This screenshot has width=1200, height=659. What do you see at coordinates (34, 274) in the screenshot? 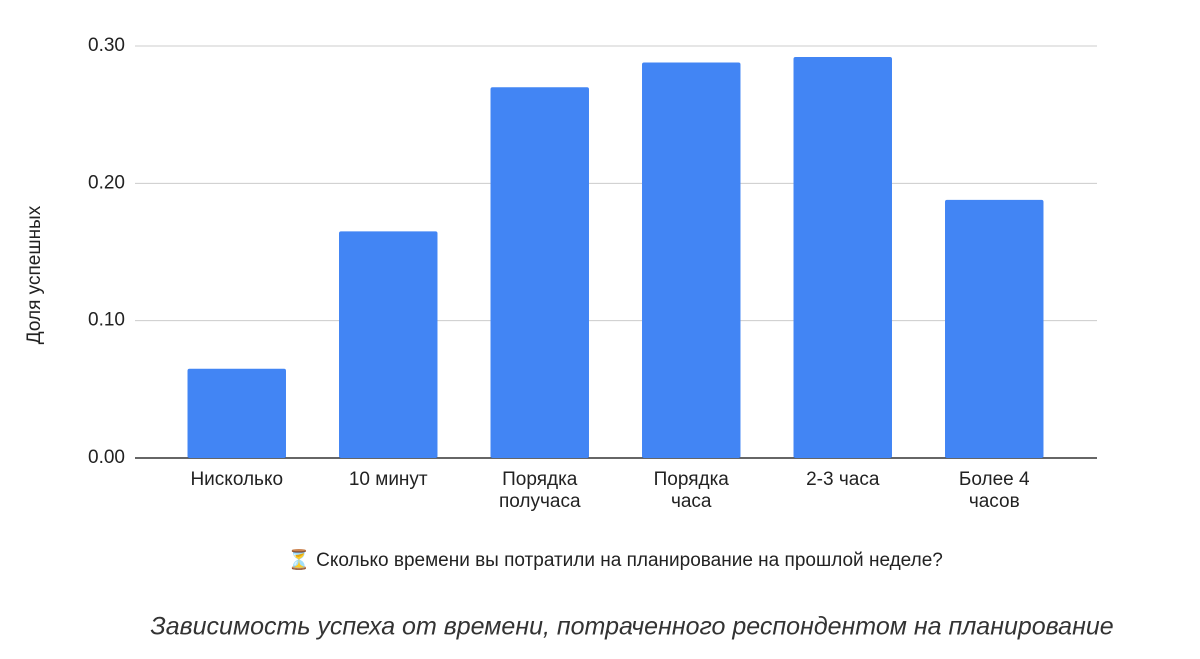
I see `y-axis-label: Доля успешных` at bounding box center [34, 274].